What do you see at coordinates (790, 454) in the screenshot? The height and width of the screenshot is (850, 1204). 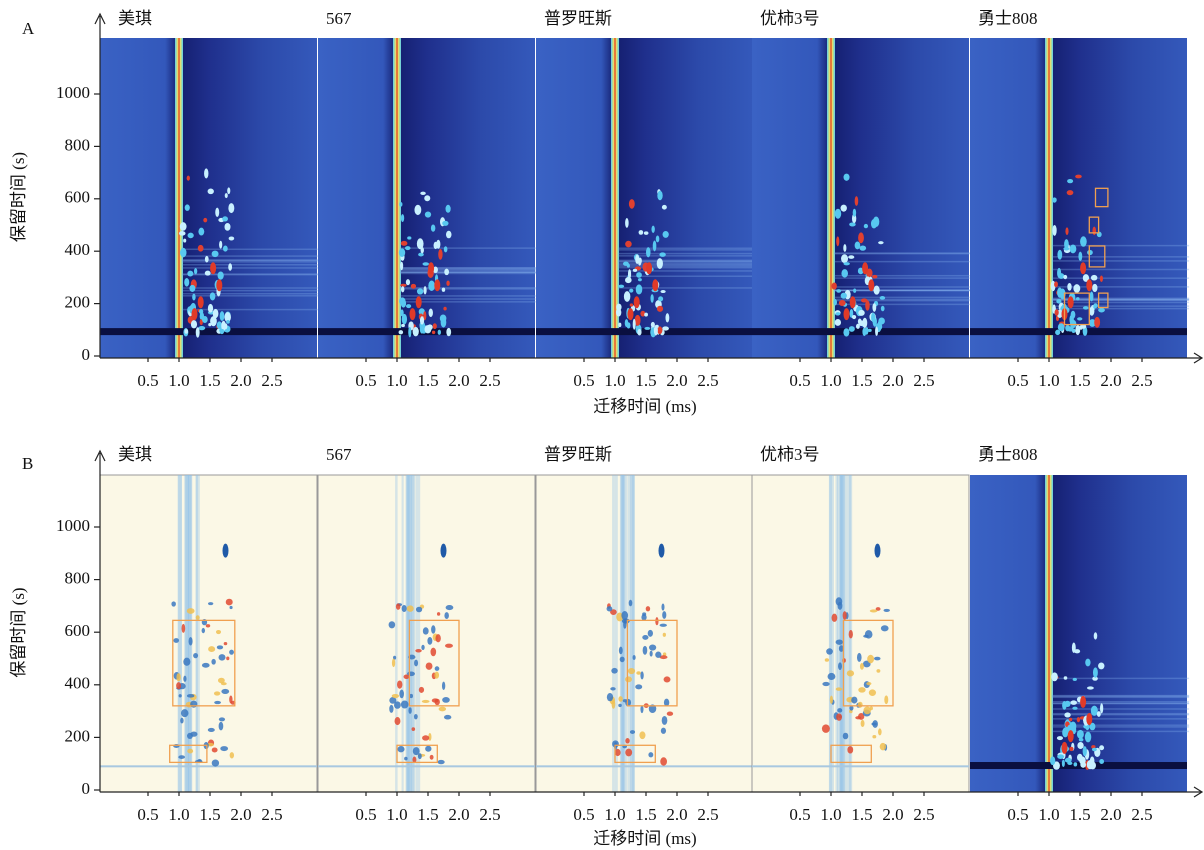 I see `sample-name: 优柿3号` at bounding box center [790, 454].